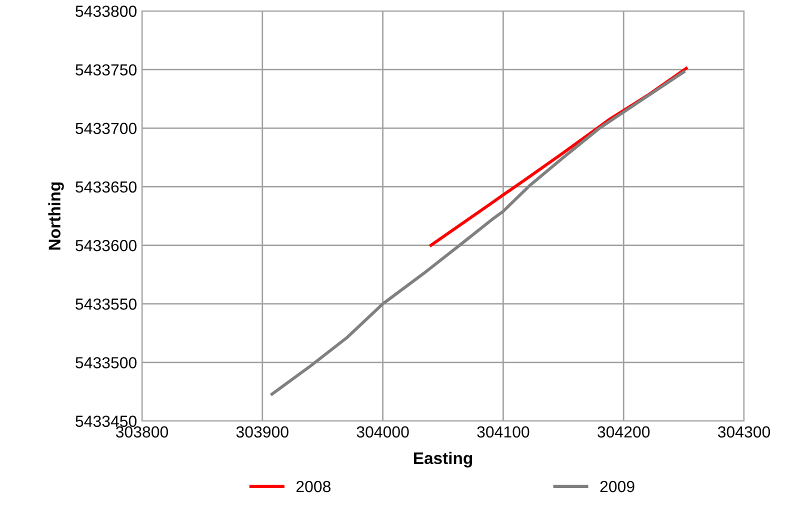  Describe the element at coordinates (617, 486) in the screenshot. I see `legend-label: 2009` at that location.